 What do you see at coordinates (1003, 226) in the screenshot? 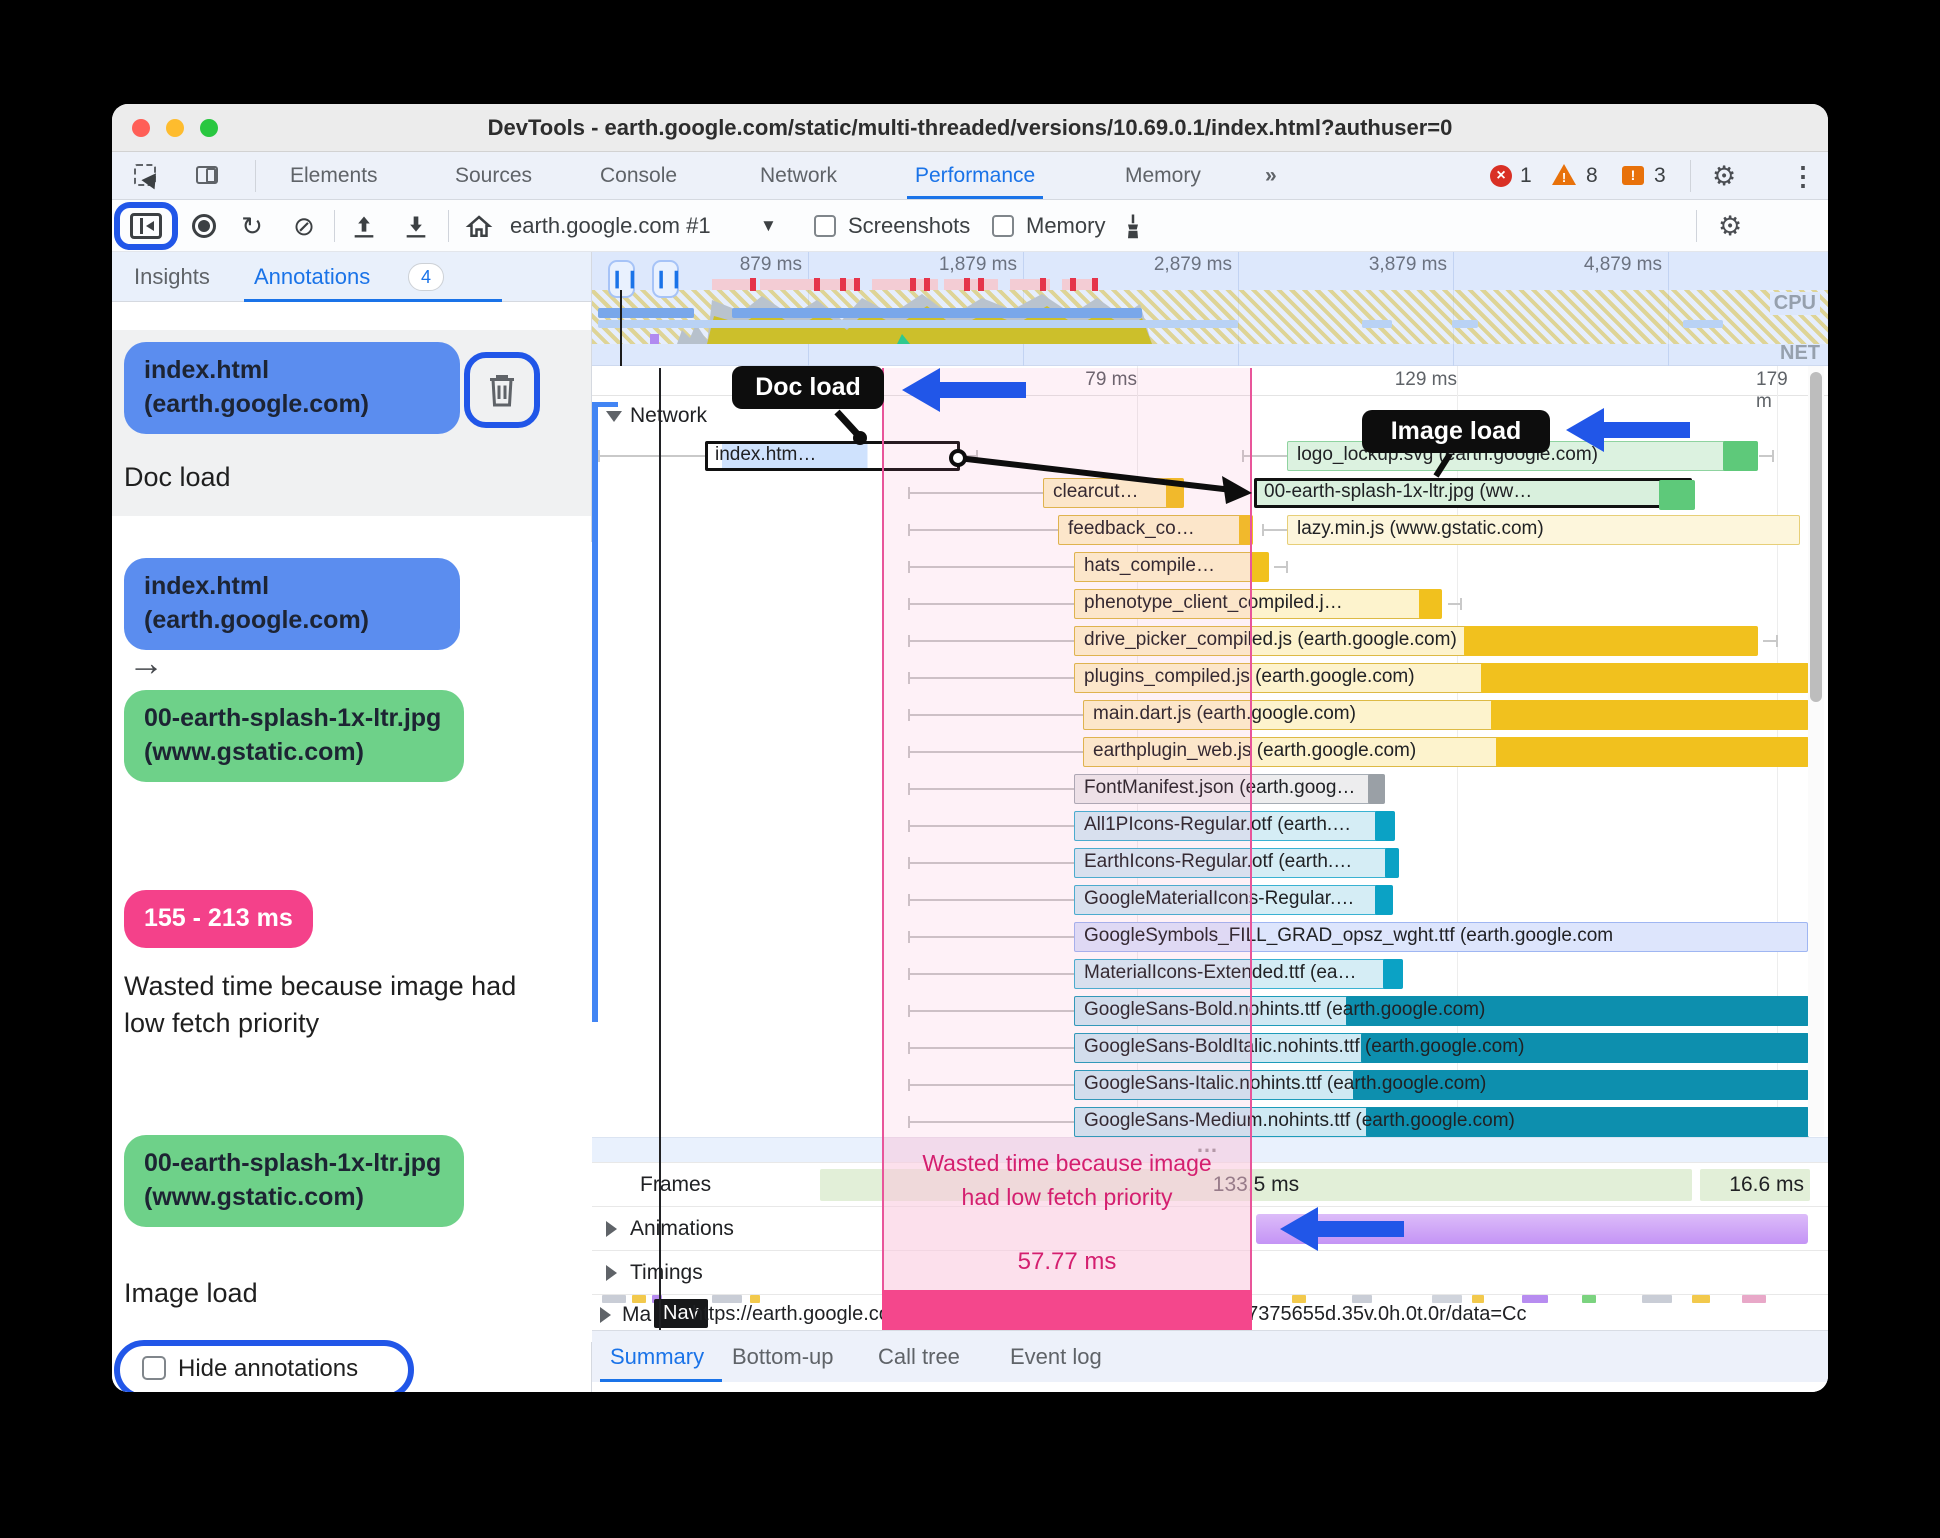
I see `memory-checkbox` at bounding box center [1003, 226].